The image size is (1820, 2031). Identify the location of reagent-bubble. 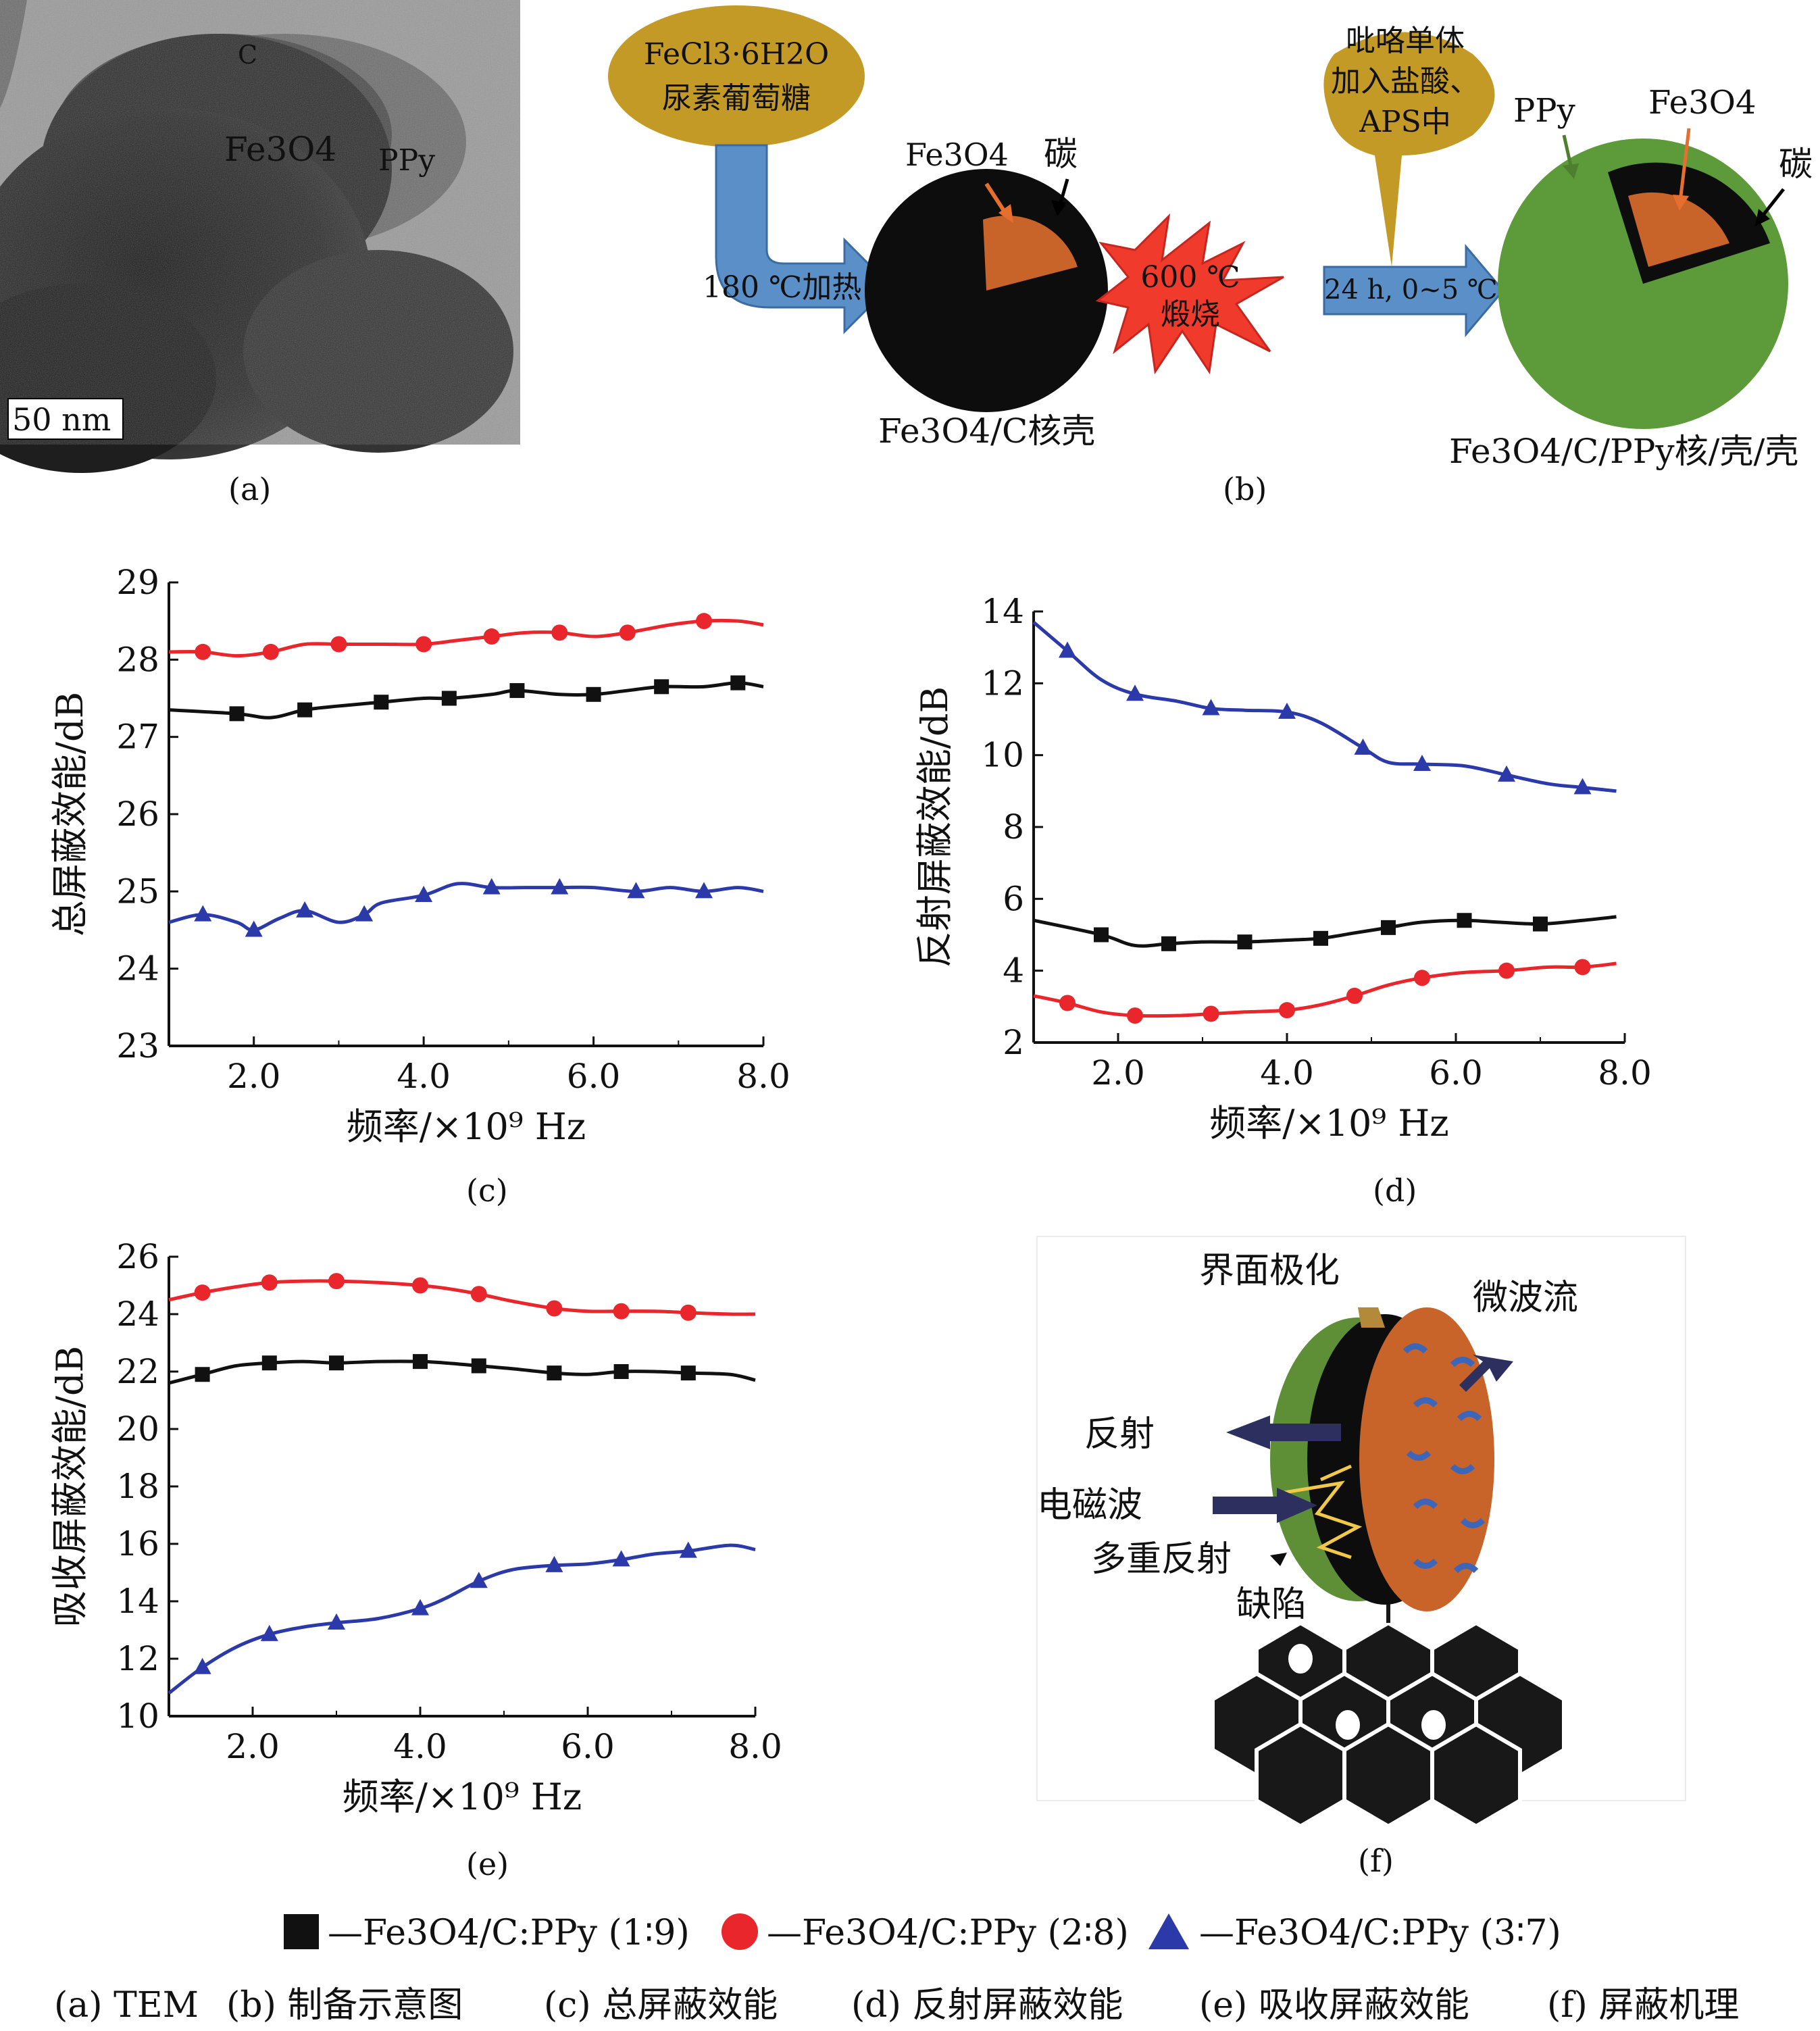
(1409, 149).